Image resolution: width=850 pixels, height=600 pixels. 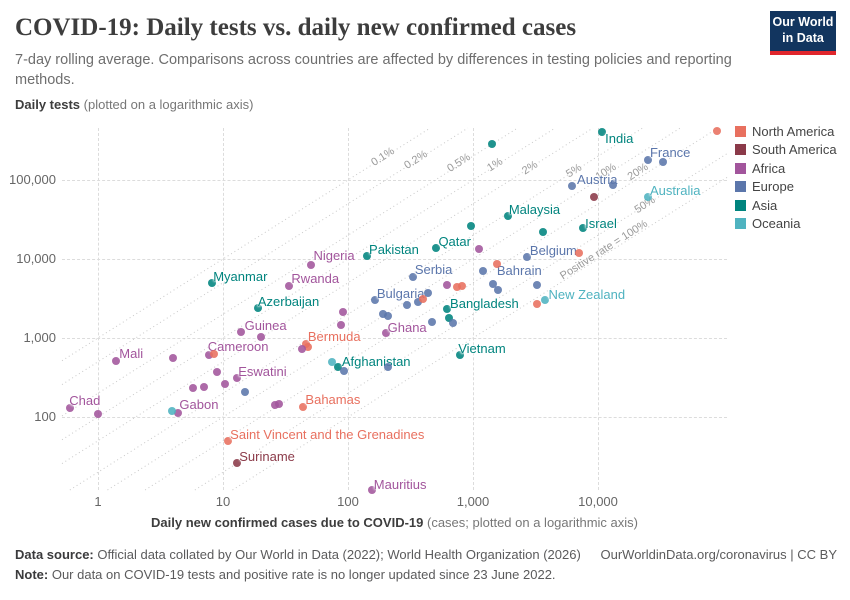 I want to click on legend-item-asia: Asia, so click(x=786, y=205).